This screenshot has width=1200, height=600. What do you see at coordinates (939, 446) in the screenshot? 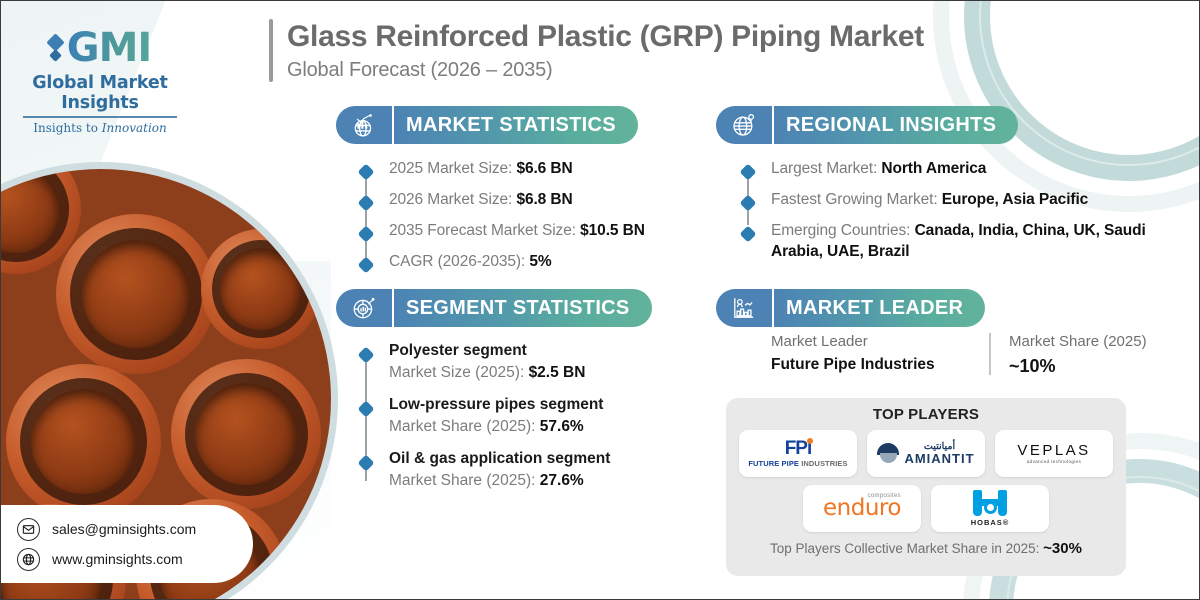
I see `amiantit-arabic: أميانتيت` at bounding box center [939, 446].